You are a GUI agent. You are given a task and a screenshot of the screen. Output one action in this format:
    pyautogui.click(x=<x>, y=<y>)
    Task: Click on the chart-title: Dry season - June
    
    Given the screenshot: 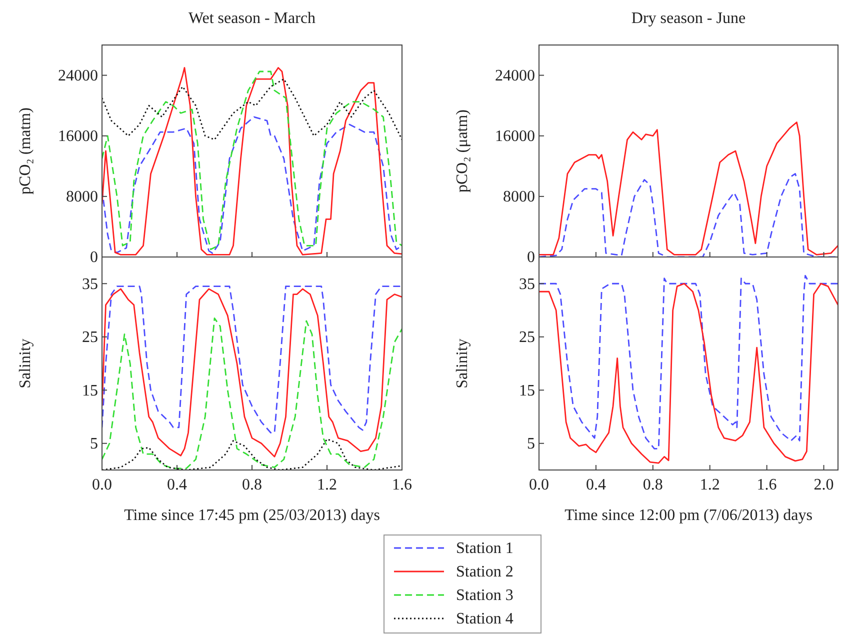 What is the action you would take?
    pyautogui.click(x=688, y=18)
    